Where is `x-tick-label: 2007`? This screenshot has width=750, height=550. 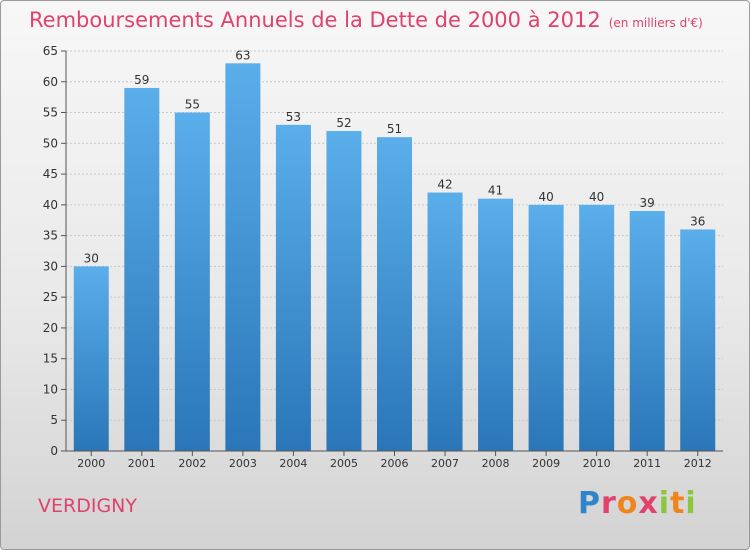 x-tick-label: 2007 is located at coordinates (445, 463).